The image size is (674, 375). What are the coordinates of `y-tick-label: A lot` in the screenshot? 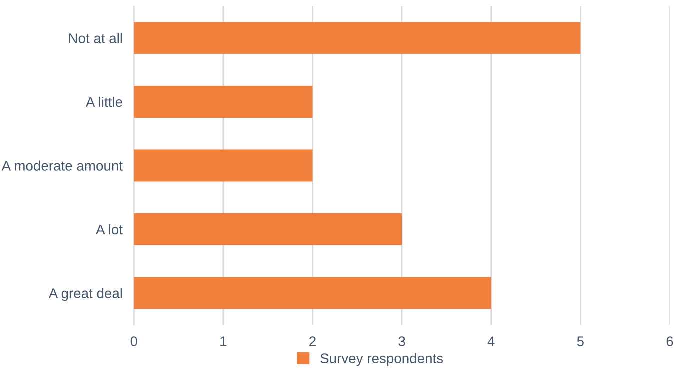 It's located at (109, 229).